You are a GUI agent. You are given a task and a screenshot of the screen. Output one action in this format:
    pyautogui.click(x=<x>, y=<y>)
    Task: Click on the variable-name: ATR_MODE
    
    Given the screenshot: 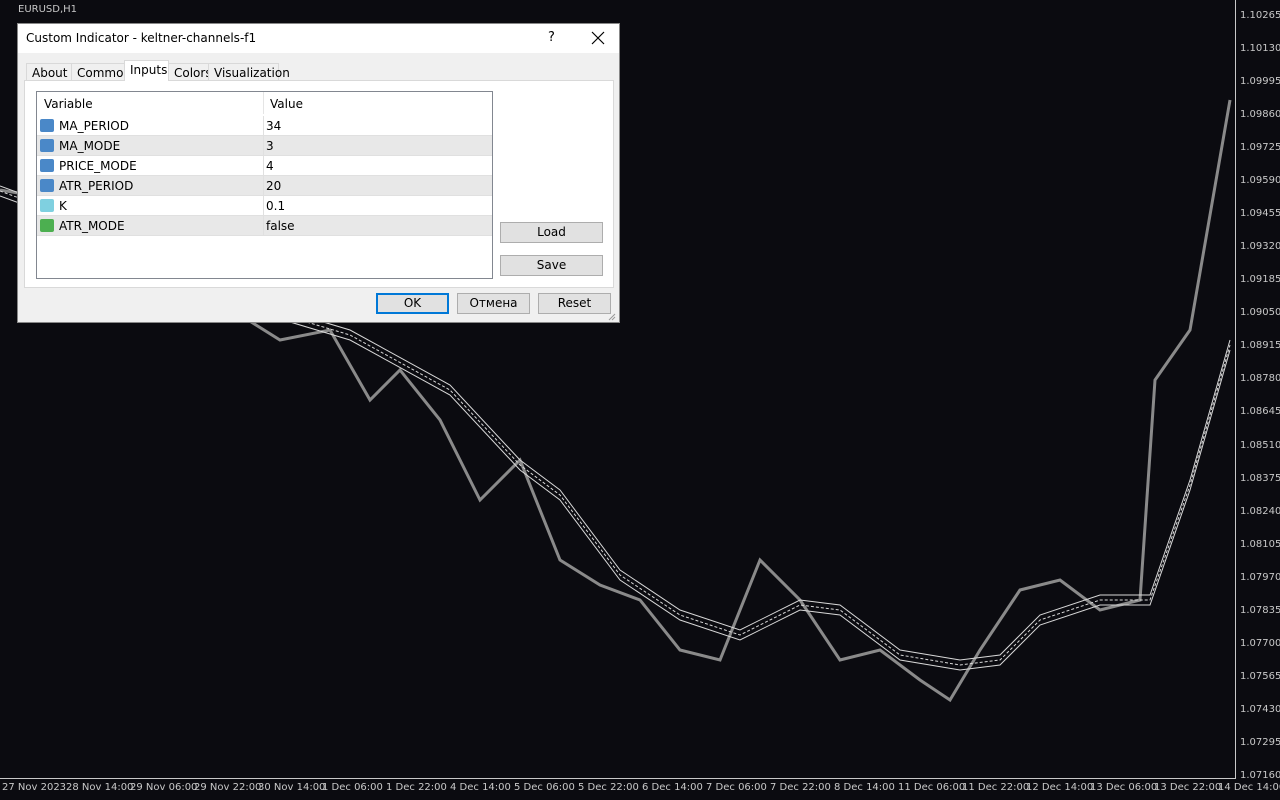 What is the action you would take?
    pyautogui.click(x=92, y=226)
    